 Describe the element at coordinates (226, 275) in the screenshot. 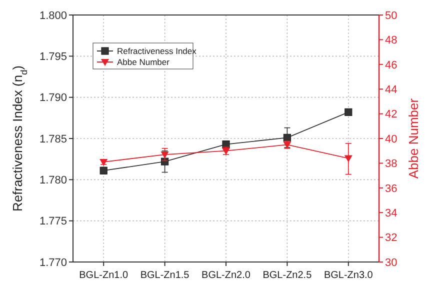

I see `x-tick-label: BGL-Zn2.0` at that location.